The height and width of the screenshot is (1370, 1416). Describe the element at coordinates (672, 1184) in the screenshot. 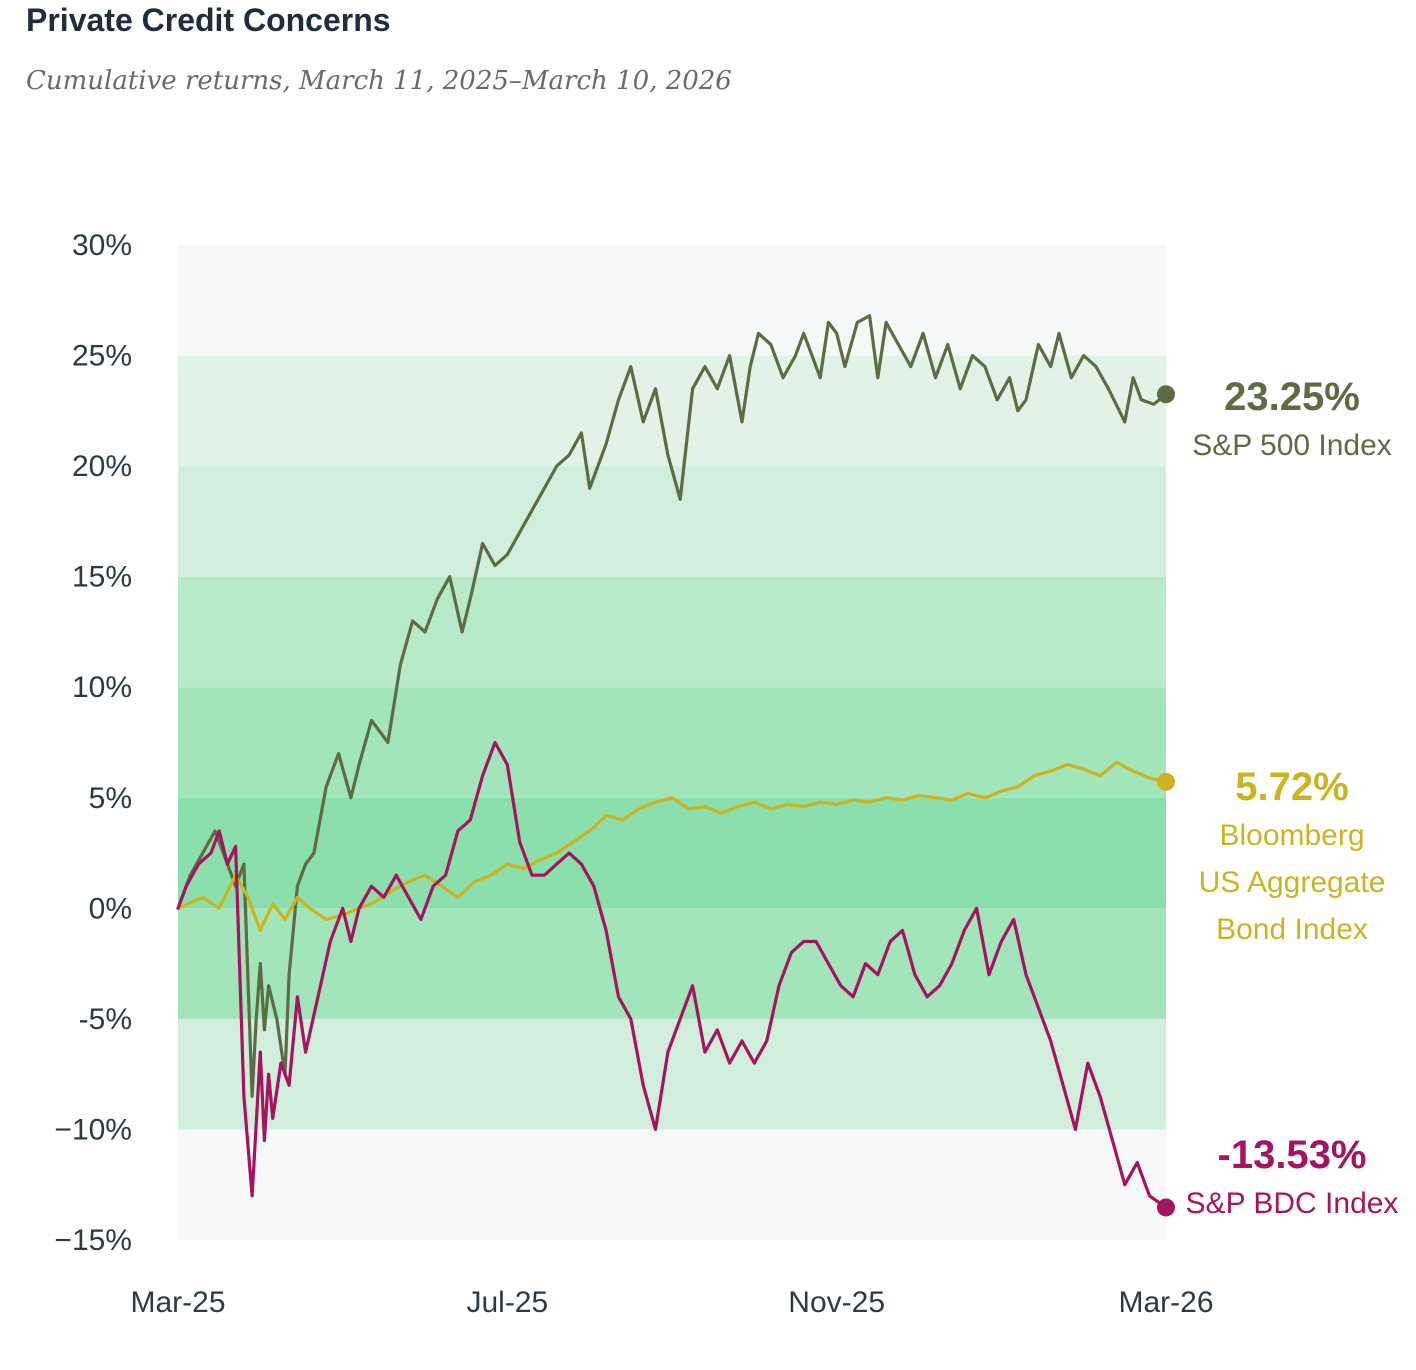

I see `band--15-to--10` at that location.